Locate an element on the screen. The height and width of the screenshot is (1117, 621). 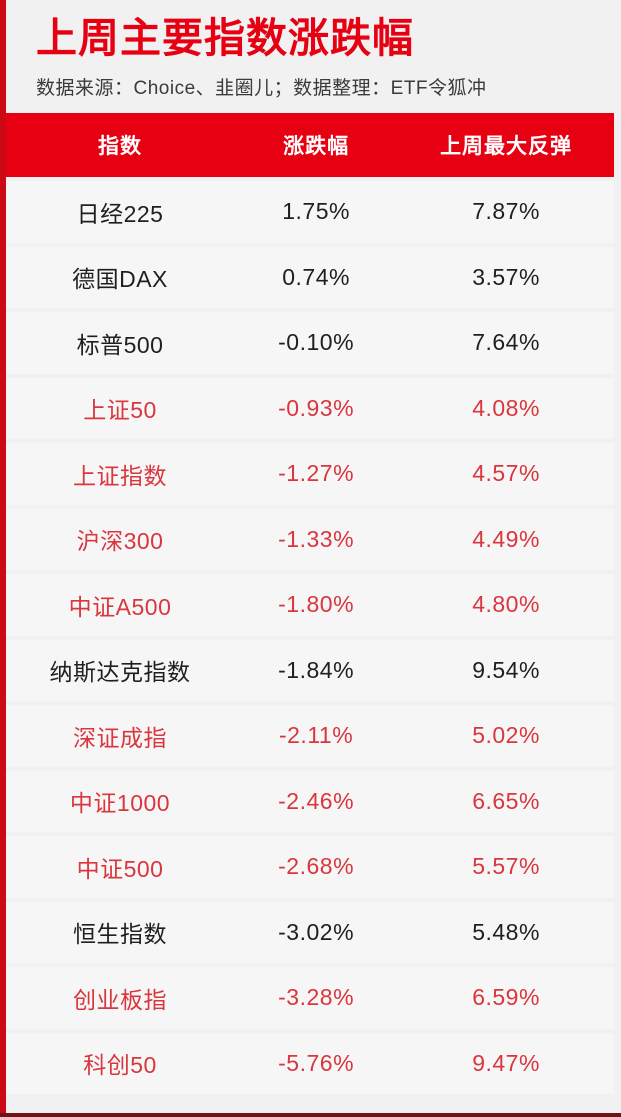
bottom-border-line is located at coordinates (310, 1115).